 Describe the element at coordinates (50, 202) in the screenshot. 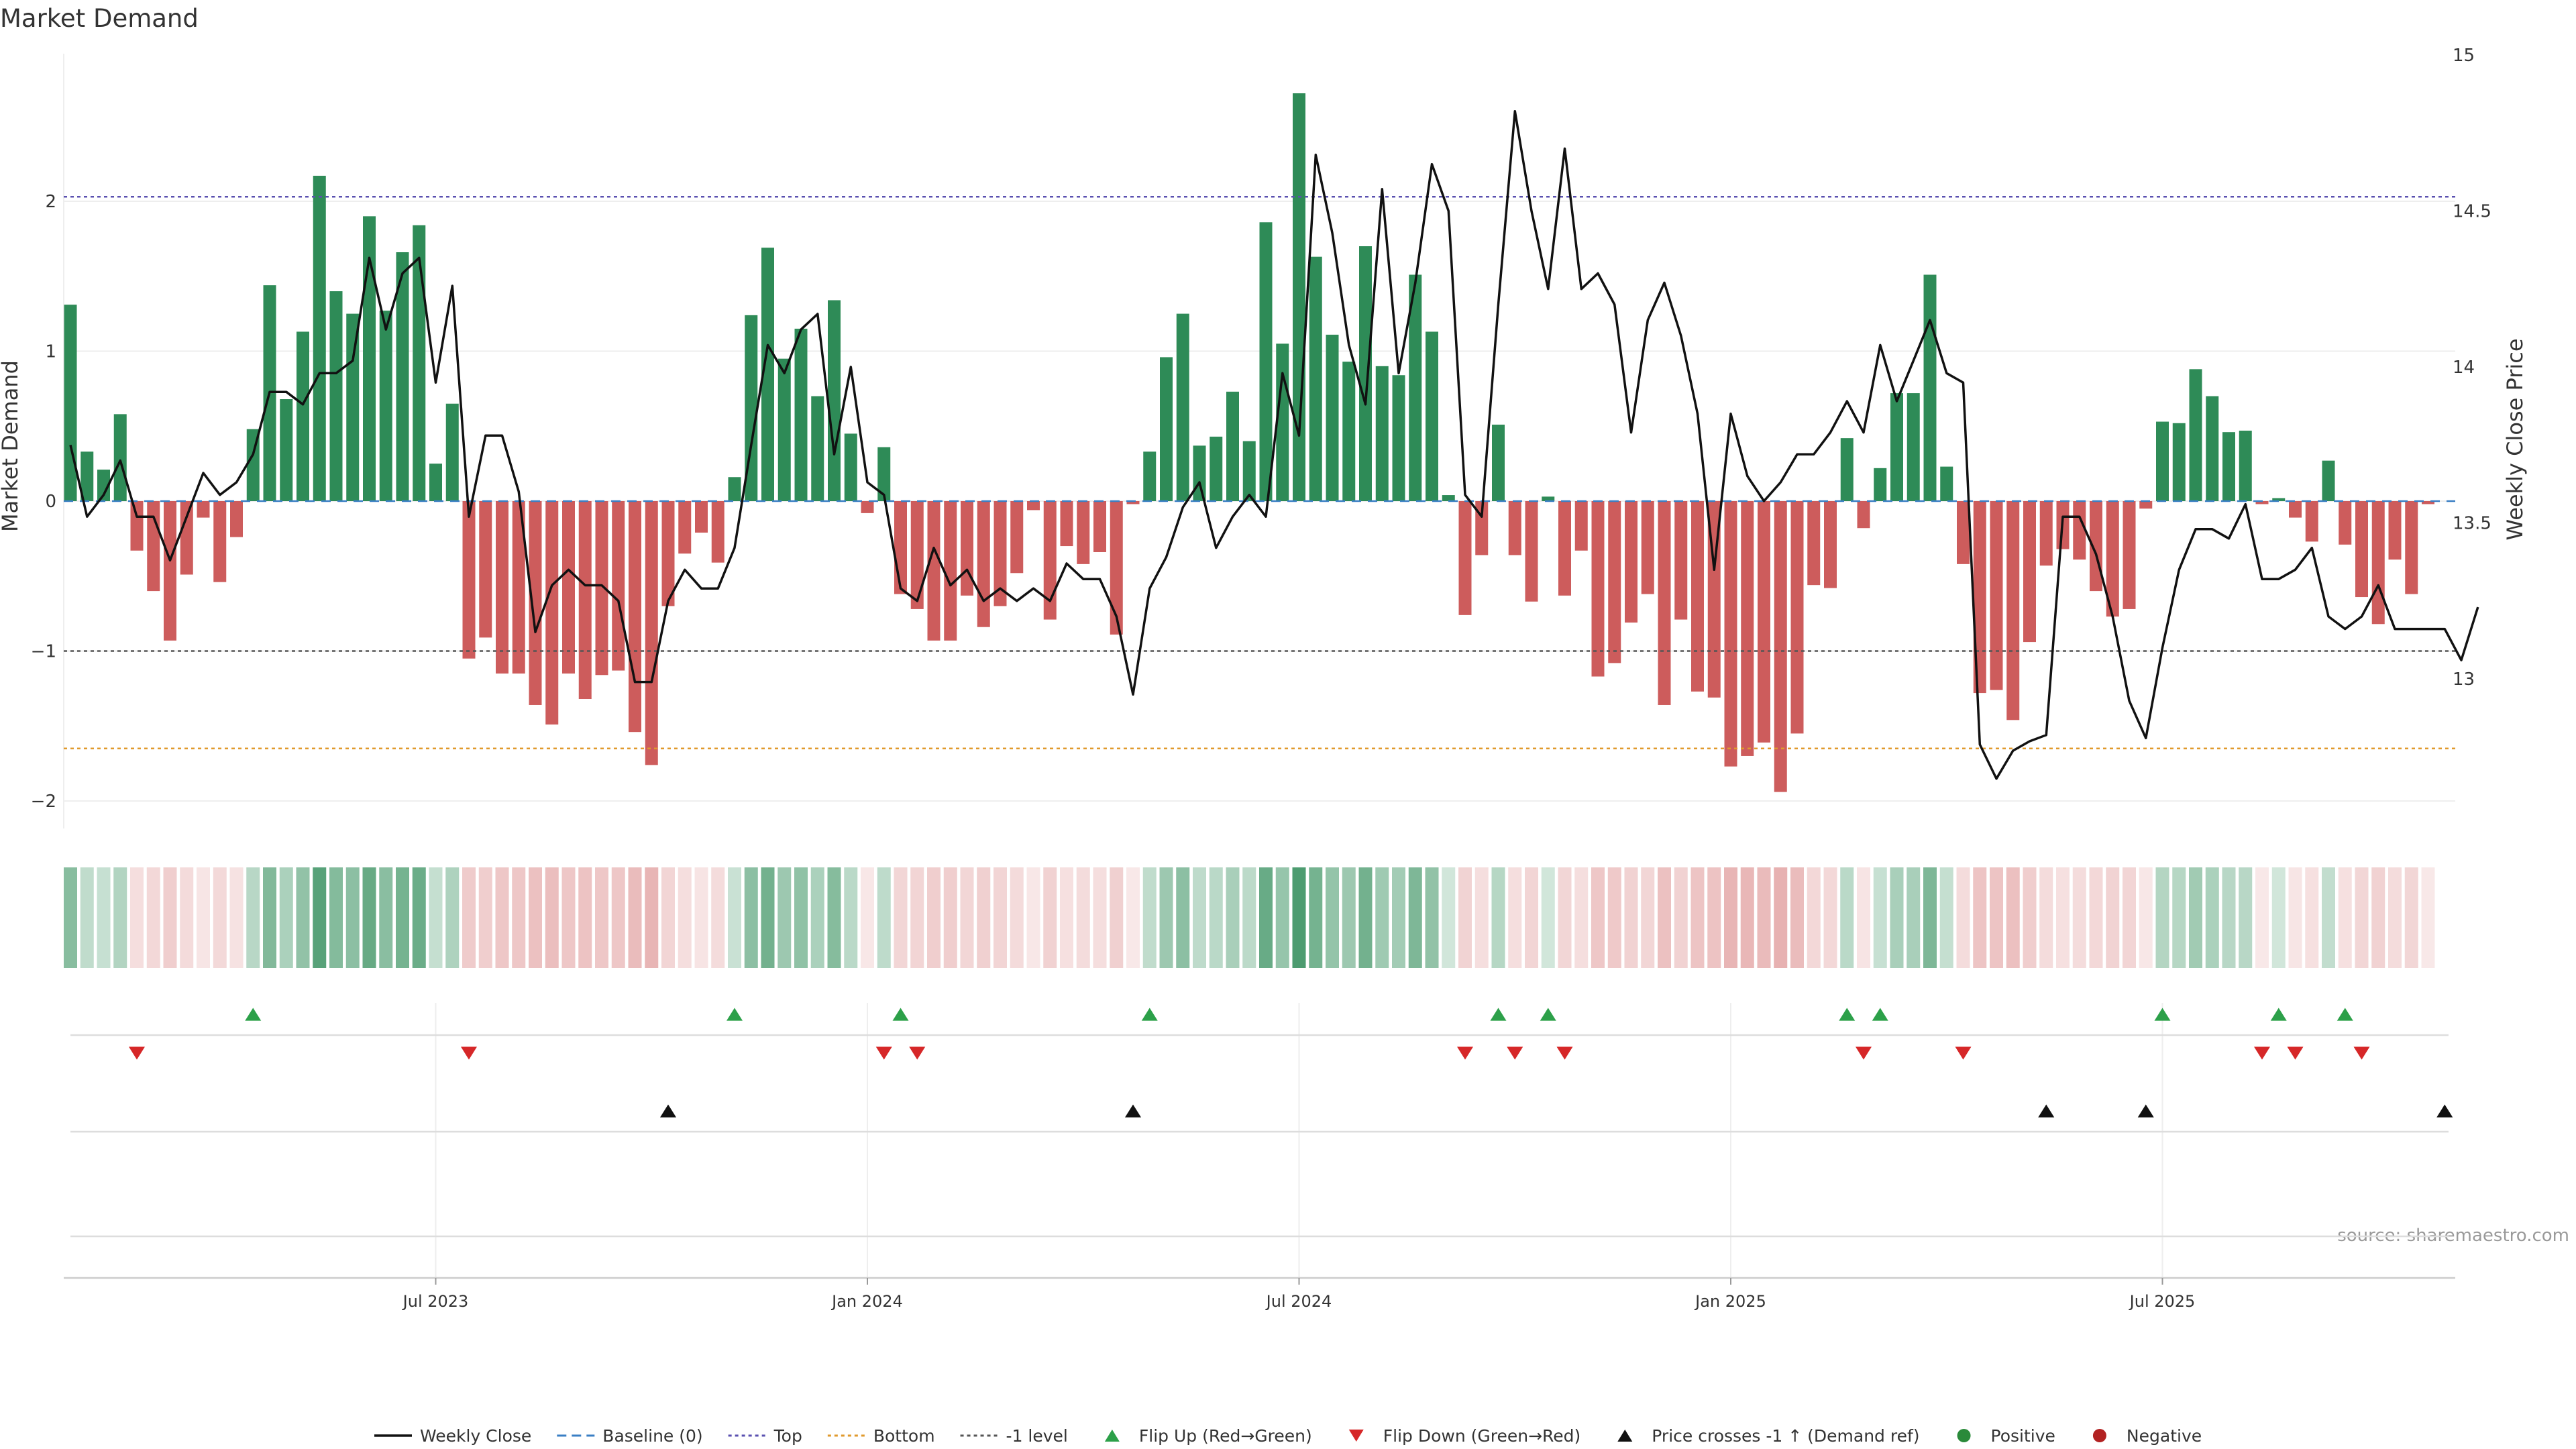

I see `left-tick-label: 2` at that location.